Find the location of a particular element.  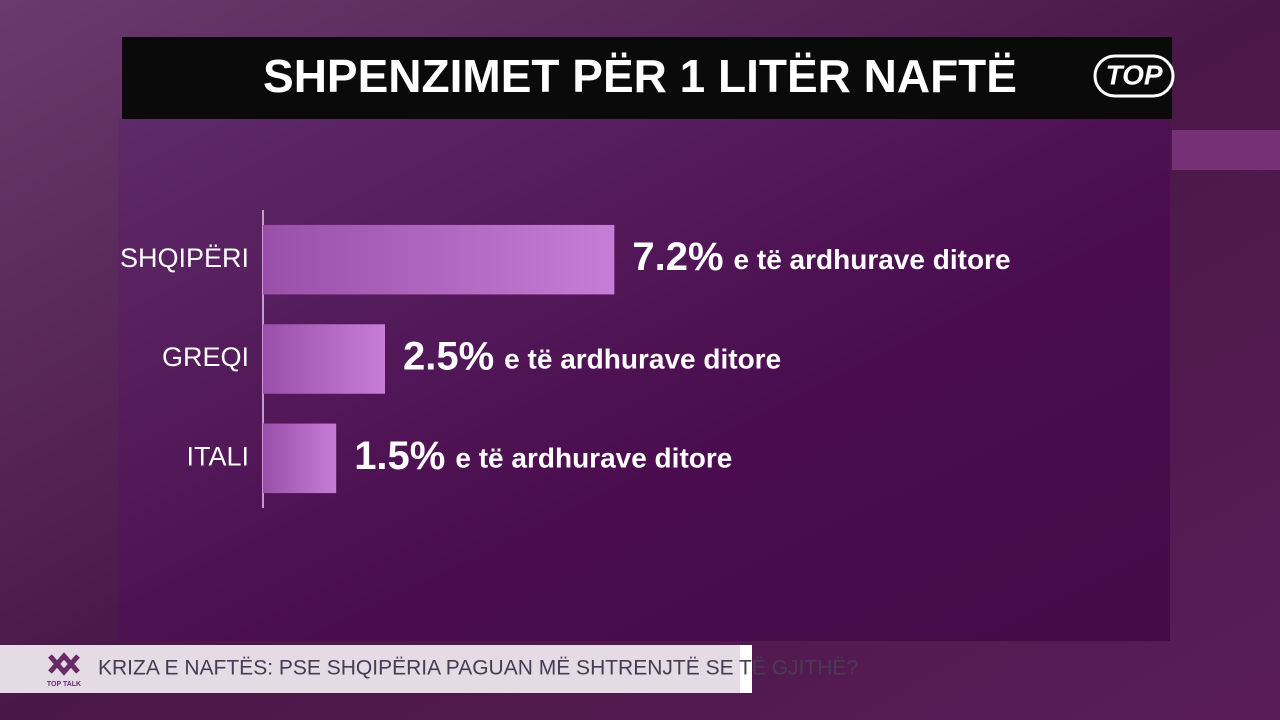

value-label: 2.5% is located at coordinates (448, 357).